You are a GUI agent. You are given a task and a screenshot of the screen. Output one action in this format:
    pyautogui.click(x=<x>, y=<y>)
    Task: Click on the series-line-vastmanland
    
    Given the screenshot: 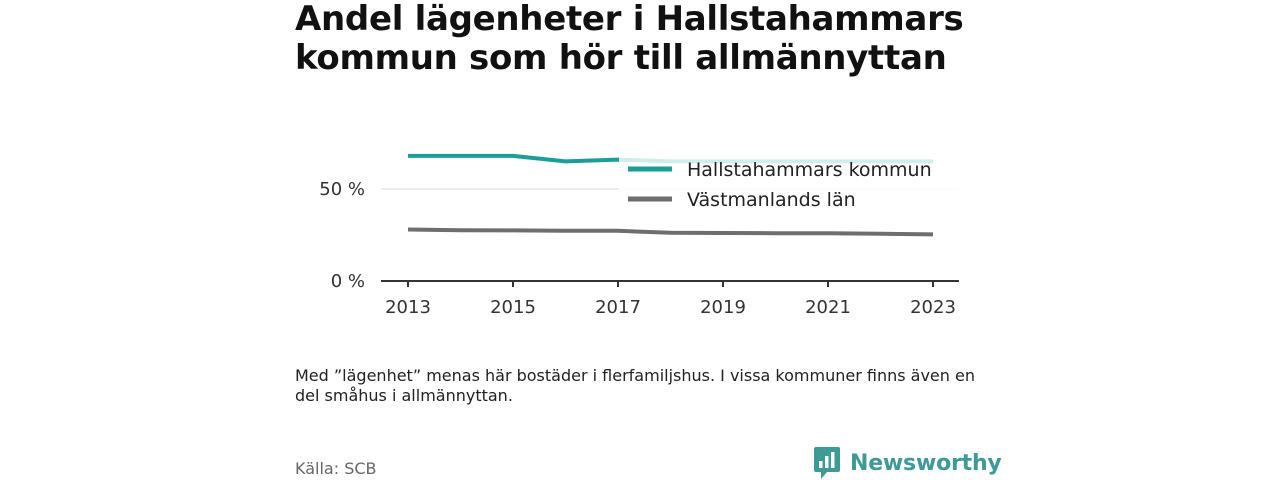 What is the action you would take?
    pyautogui.click(x=670, y=232)
    